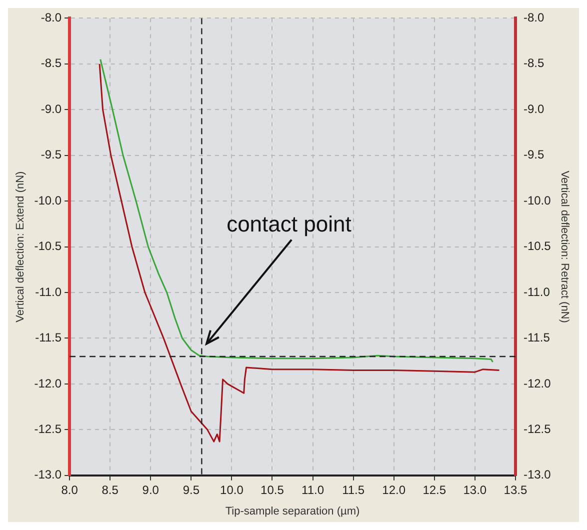 The image size is (587, 530). I want to click on y-tick-label: -12.5, so click(48, 429).